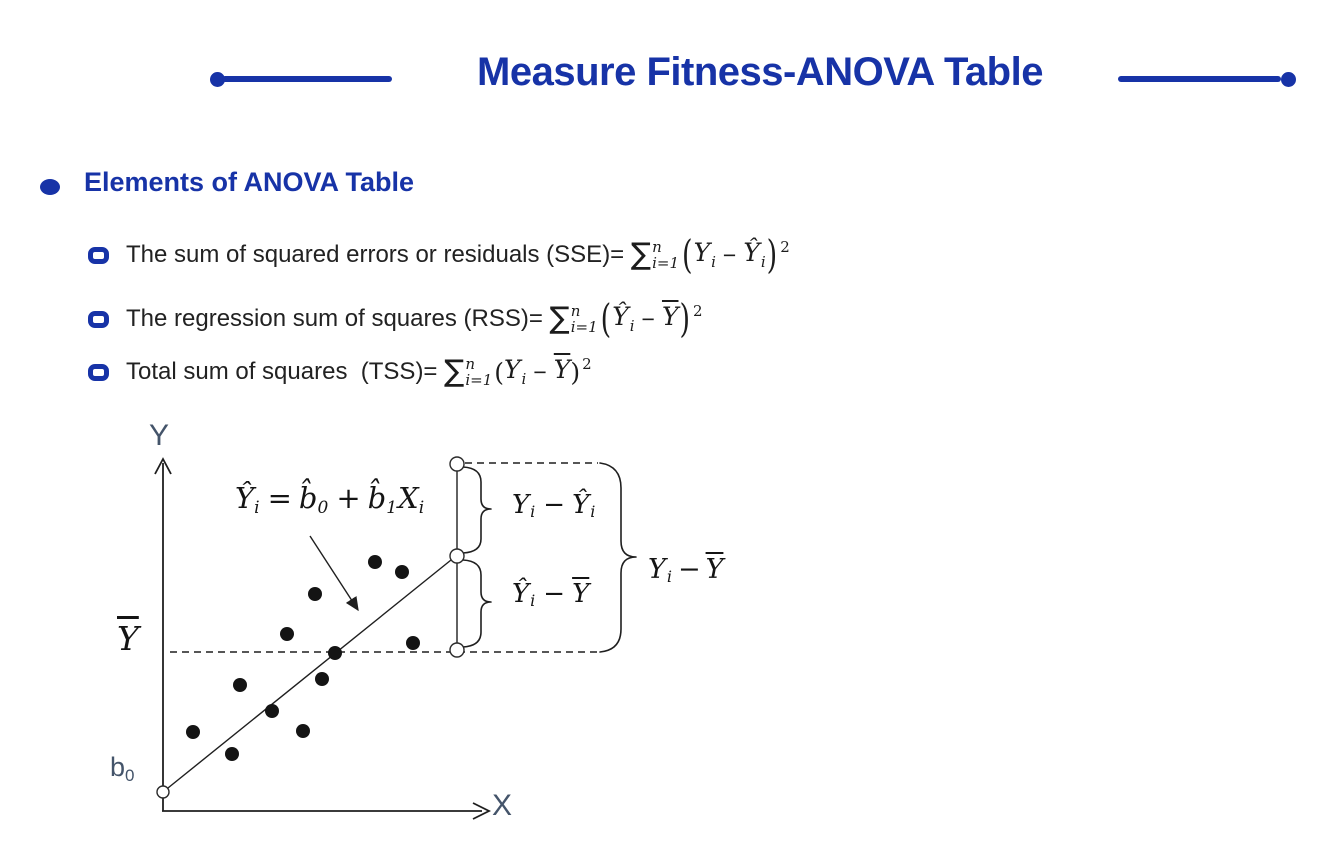 This screenshot has height=861, width=1330. Describe the element at coordinates (285, 371) in the screenshot. I see `bullet-text: Total sum of squares (TSS)=` at that location.